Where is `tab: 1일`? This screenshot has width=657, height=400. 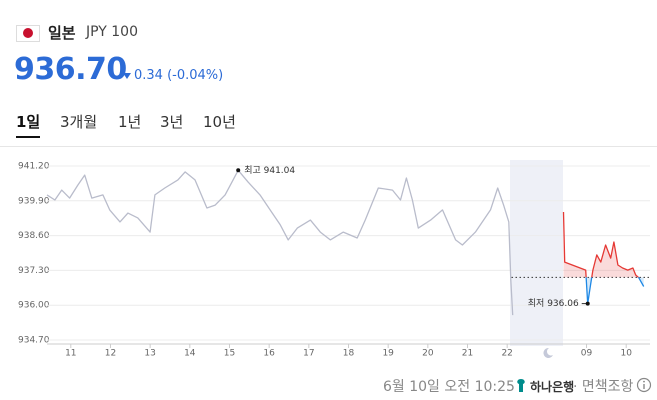 tab: 1일 is located at coordinates (28, 122).